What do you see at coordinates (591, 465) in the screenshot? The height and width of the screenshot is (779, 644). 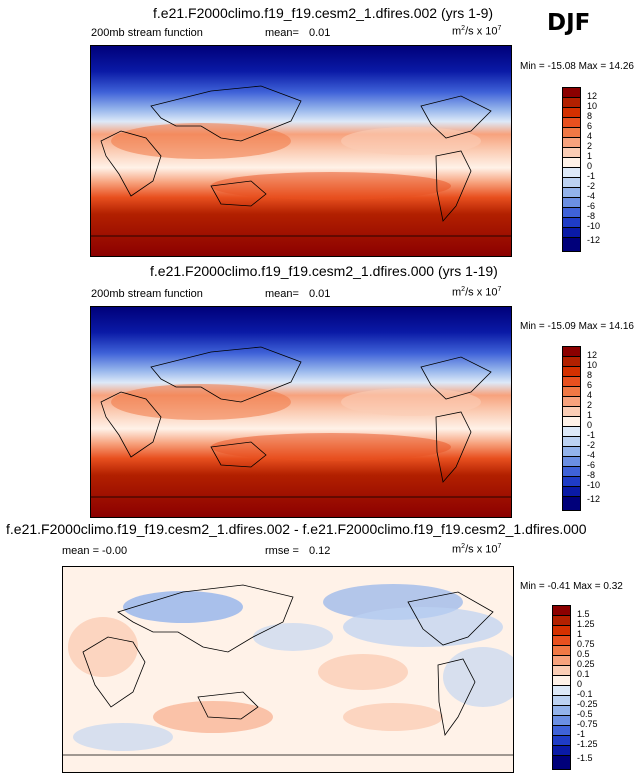 I see `panel2-colorbar-tick: -6` at bounding box center [591, 465].